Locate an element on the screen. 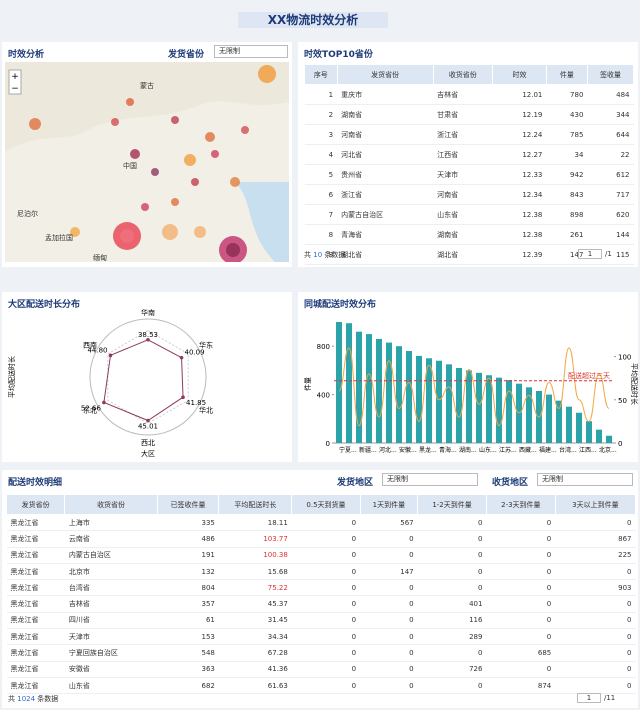 The height and width of the screenshot is (710, 640). row: 黑龙江省 云南省 486 103.77 0 0 0 0 867 is located at coordinates (321, 539).